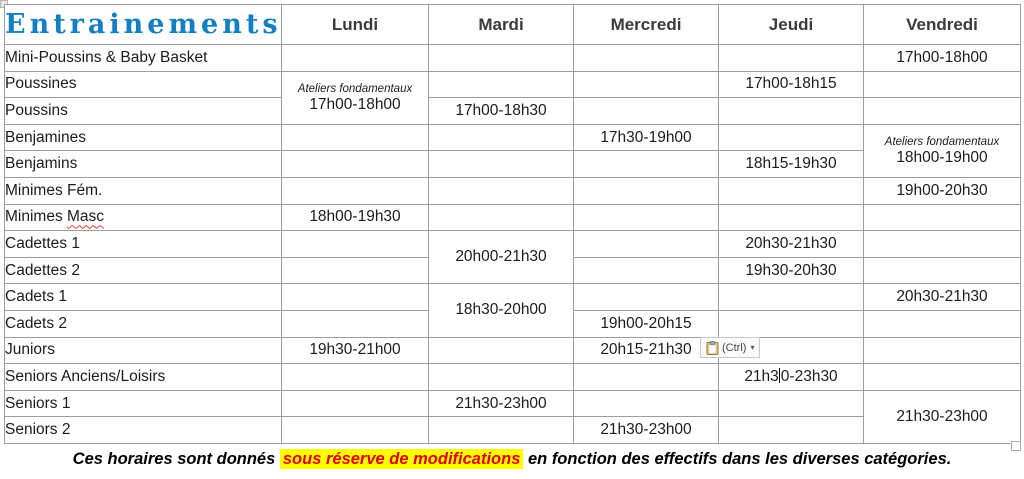 The width and height of the screenshot is (1024, 479). What do you see at coordinates (143, 137) in the screenshot?
I see `category-cell: Benjamines` at bounding box center [143, 137].